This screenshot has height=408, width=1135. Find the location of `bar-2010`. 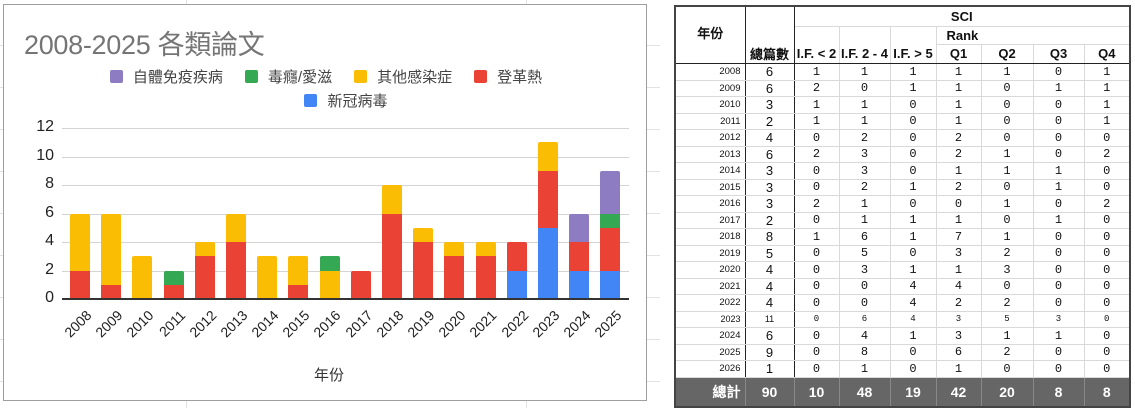

bar-2010 is located at coordinates (142, 277).